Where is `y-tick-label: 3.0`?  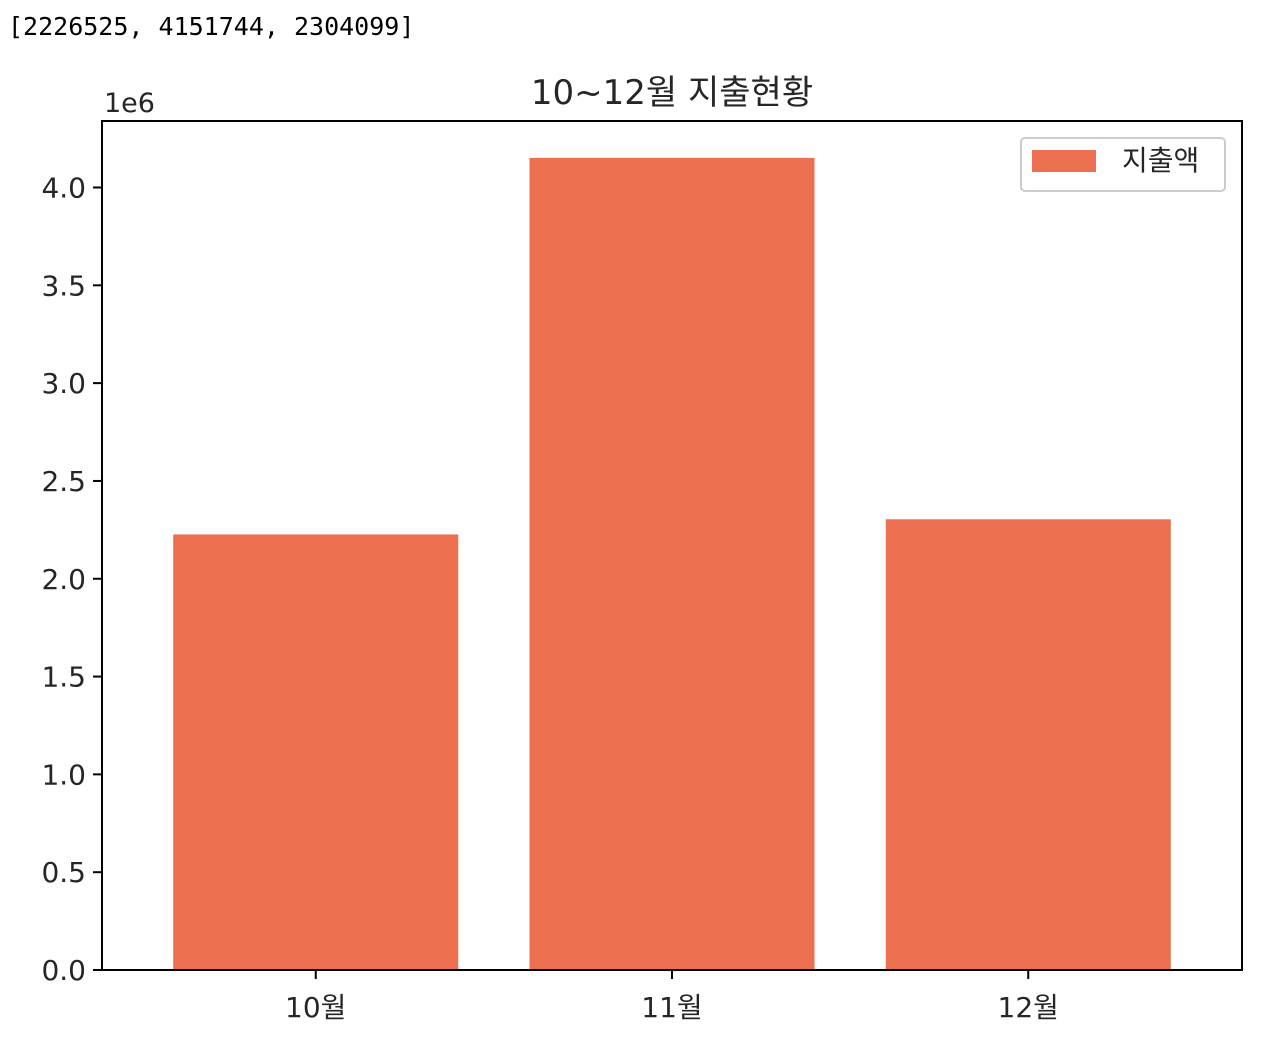 y-tick-label: 3.0 is located at coordinates (63, 383).